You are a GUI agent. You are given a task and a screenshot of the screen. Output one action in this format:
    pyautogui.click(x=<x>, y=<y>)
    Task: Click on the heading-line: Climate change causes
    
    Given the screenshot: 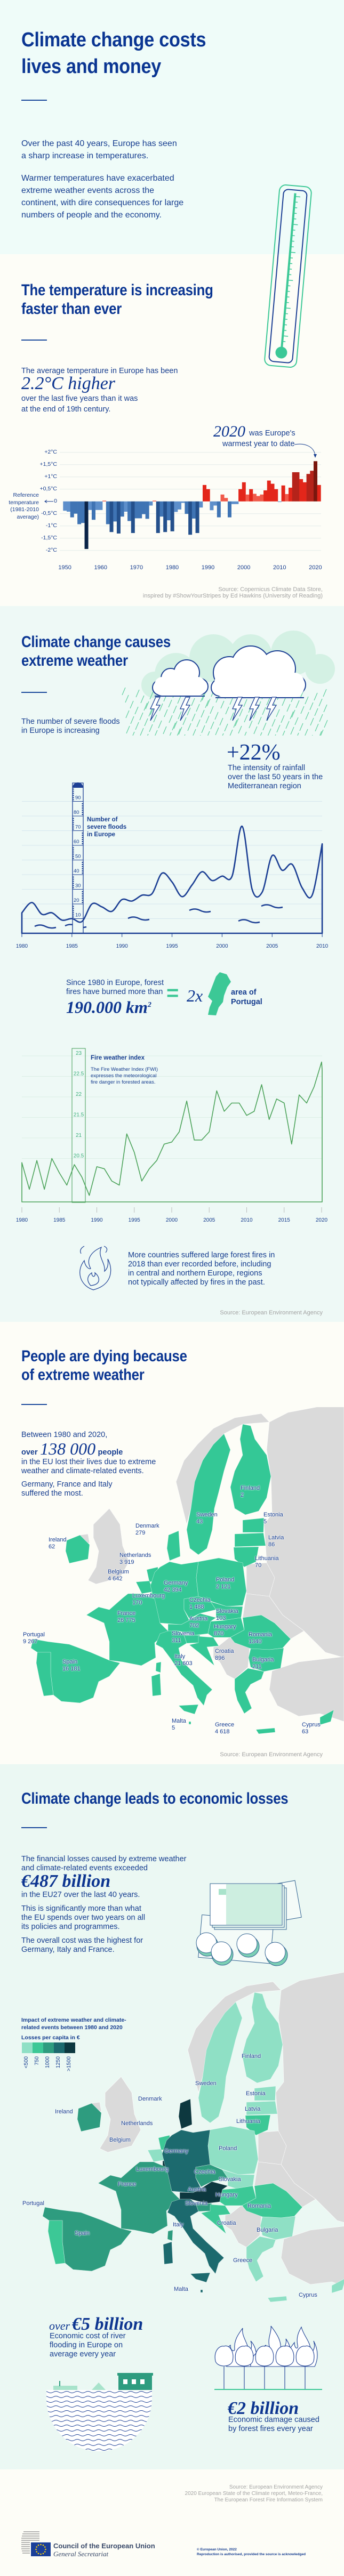 What is the action you would take?
    pyautogui.click(x=96, y=642)
    